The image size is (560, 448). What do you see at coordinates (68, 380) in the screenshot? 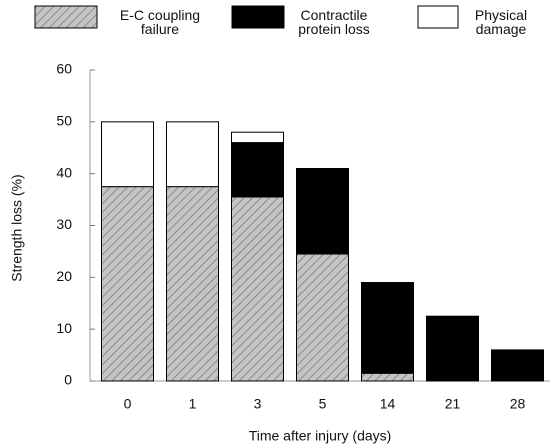
I see `y-tick-label: 0` at bounding box center [68, 380].